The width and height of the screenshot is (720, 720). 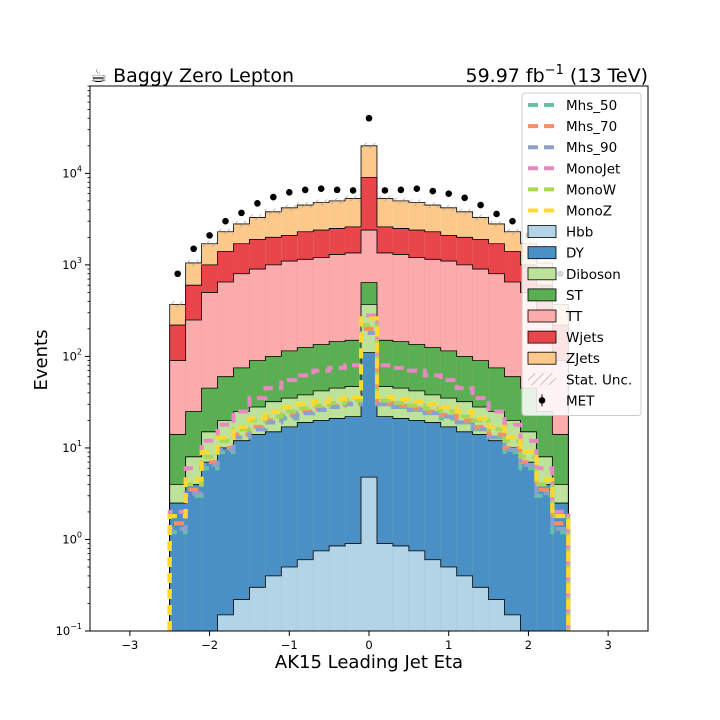 What do you see at coordinates (556, 254) in the screenshot?
I see `legend-item-dy: DY` at bounding box center [556, 254].